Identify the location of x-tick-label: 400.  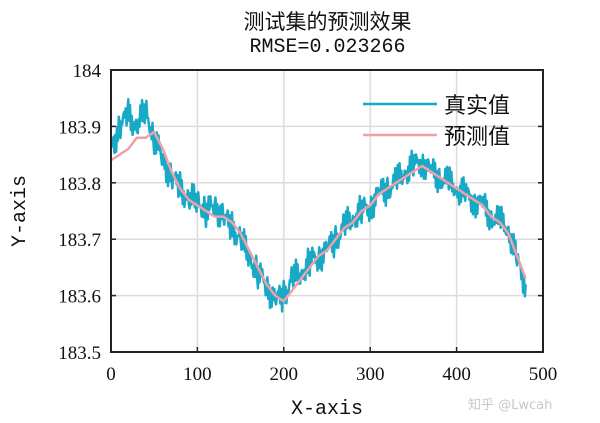
(456, 374).